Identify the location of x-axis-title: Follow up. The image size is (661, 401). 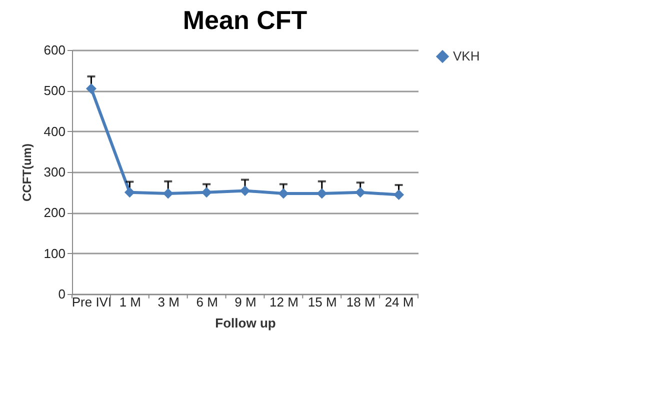
(245, 323).